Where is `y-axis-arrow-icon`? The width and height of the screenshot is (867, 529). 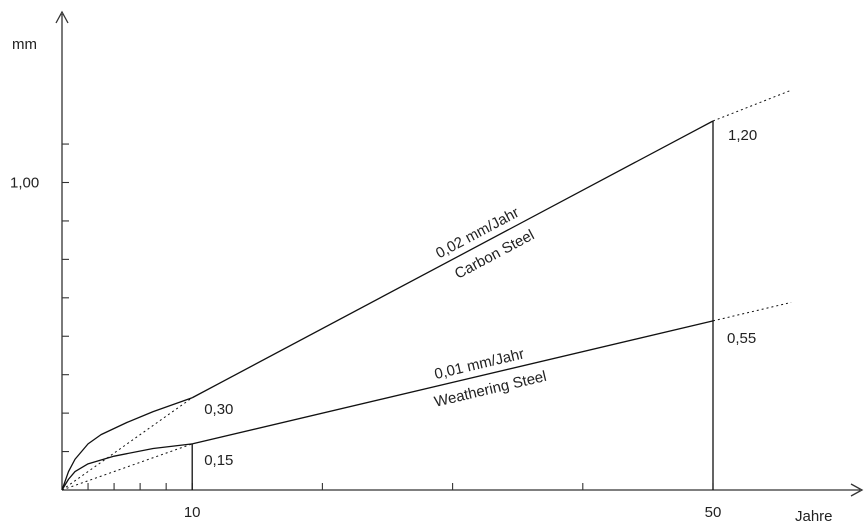
y-axis-arrow-icon is located at coordinates (62, 17).